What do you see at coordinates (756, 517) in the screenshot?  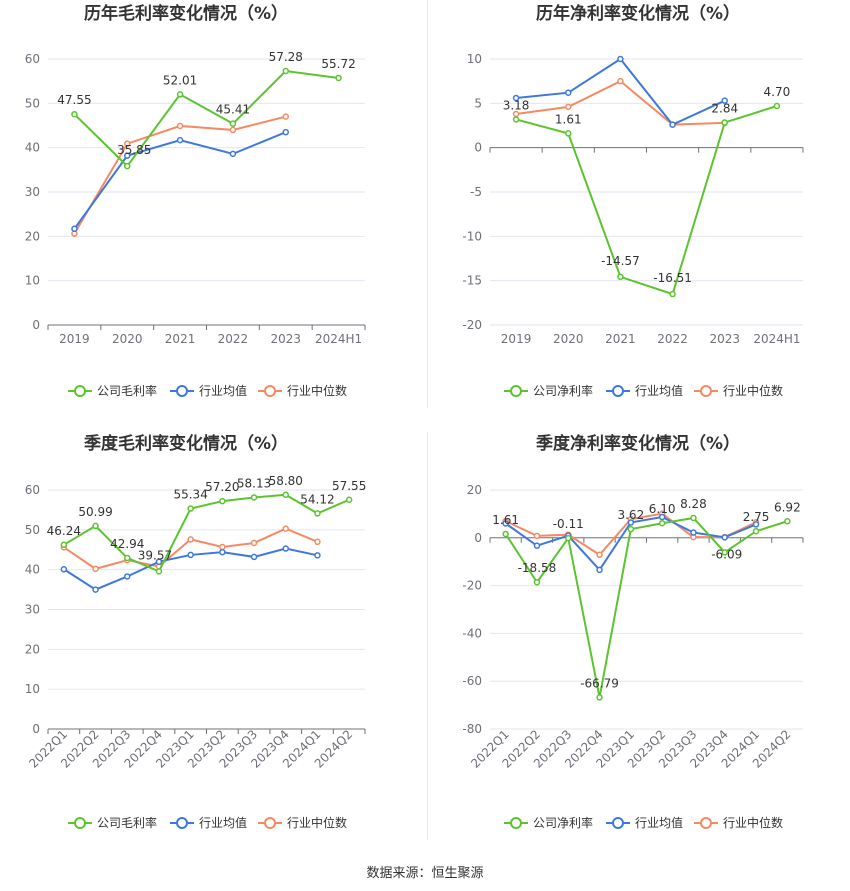 I see `data-label: 2.75` at bounding box center [756, 517].